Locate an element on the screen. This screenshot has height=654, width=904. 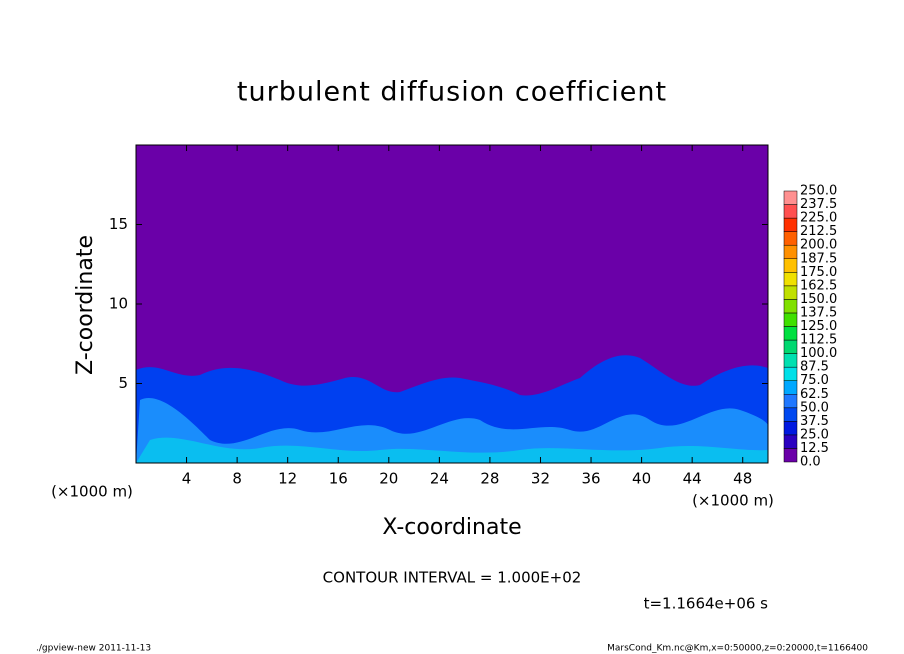
colorbar-label: 237.5 is located at coordinates (818, 204).